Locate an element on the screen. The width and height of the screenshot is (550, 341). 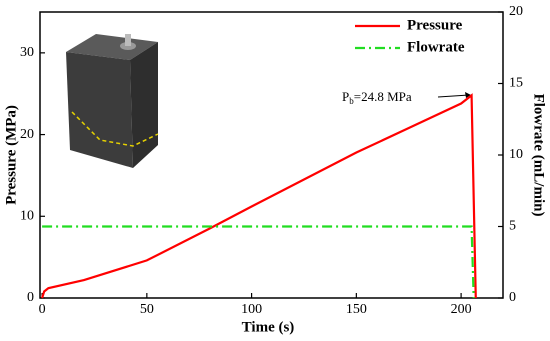
x-tick-label: 200 is located at coordinates (461, 309).